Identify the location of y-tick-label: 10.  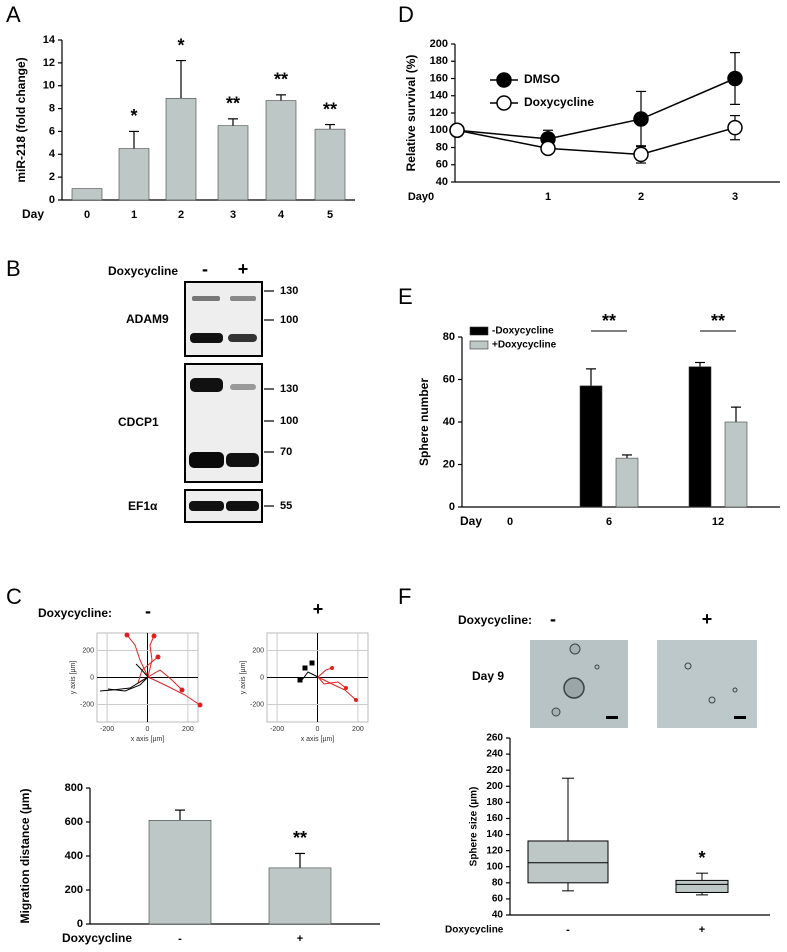
(49, 86).